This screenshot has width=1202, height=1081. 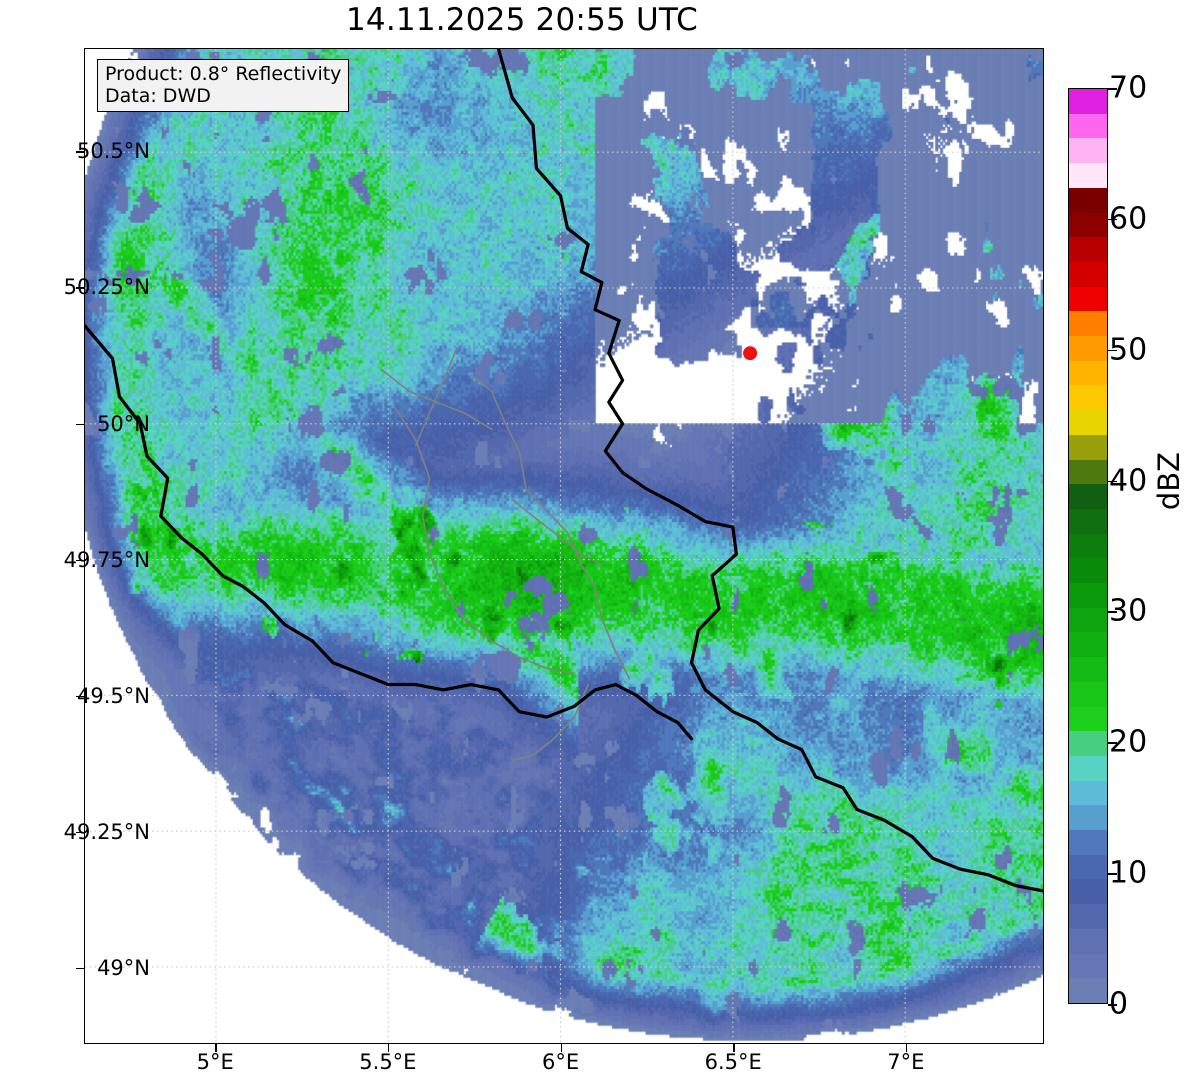 What do you see at coordinates (560, 1062) in the screenshot?
I see `lon-tick-label-2: 6°E` at bounding box center [560, 1062].